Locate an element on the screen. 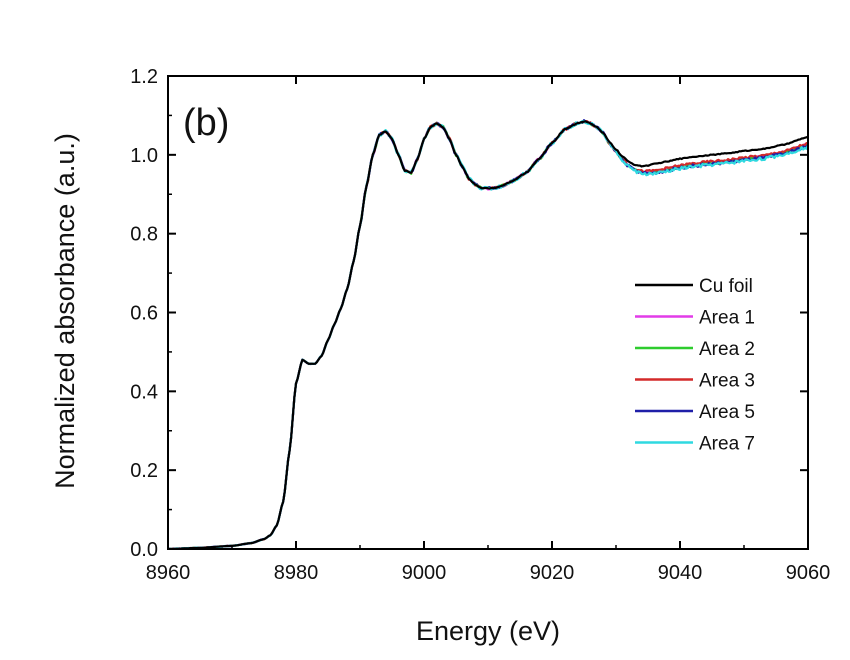 This screenshot has height=660, width=850. x-tick-label: 9060 is located at coordinates (808, 573).